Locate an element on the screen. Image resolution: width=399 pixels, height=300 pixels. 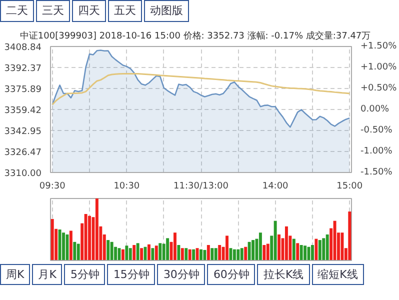
text: 五天 is located at coordinates (125, 11).